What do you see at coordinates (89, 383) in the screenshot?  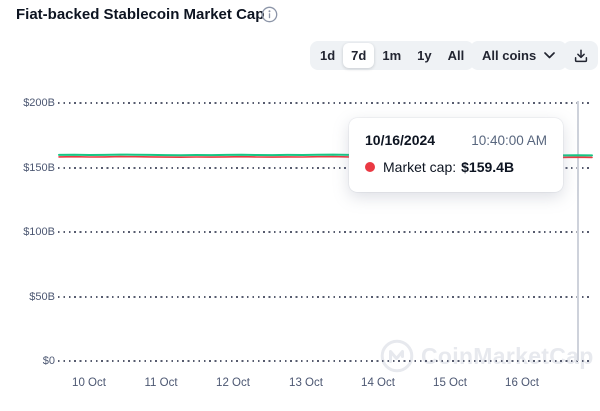 I see `x-axis-label-10oct: 10 Oct` at bounding box center [89, 383].